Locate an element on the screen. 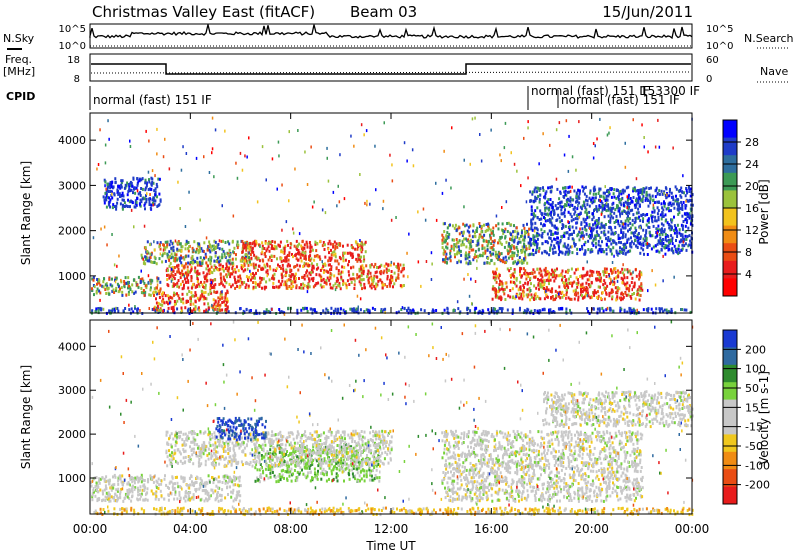 This screenshot has width=800, height=554. nave-label: Nave is located at coordinates (774, 71).